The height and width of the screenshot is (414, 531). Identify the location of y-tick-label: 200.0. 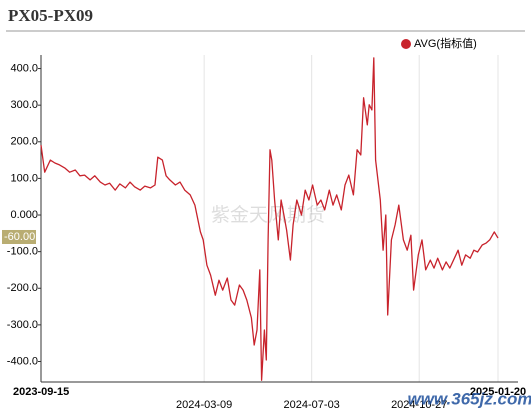
(24, 142).